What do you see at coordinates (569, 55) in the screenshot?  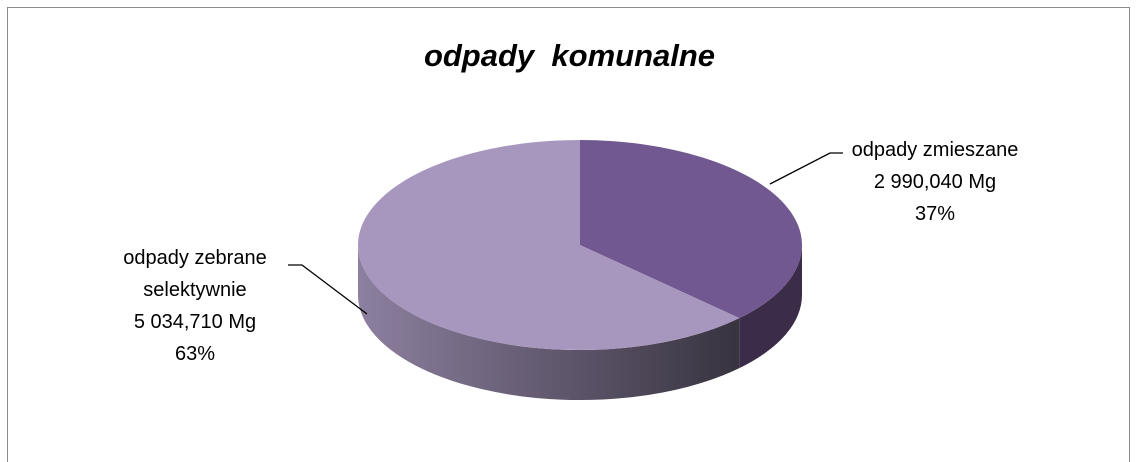 I see `chart-title: odpady komunalne` at bounding box center [569, 55].